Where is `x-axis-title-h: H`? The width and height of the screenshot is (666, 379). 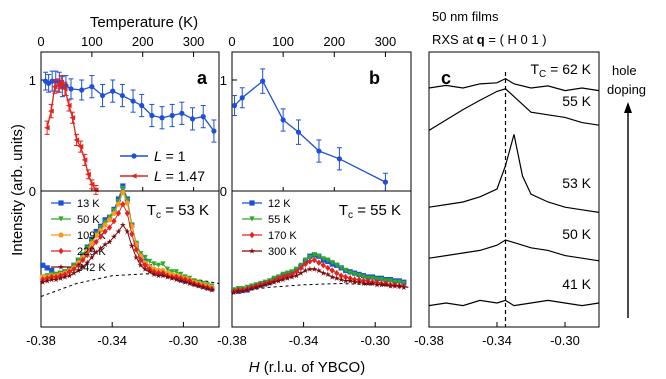
x-axis-title-h: H is located at coordinates (254, 367).